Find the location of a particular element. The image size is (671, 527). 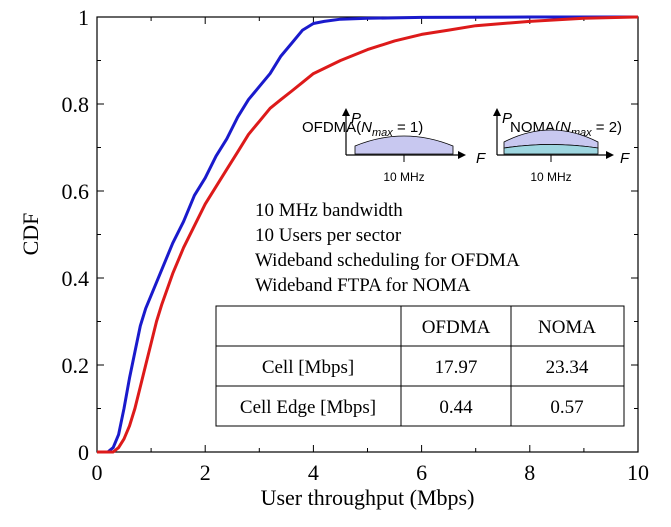

ofdma-power-arrowhead is located at coordinates (346, 112).